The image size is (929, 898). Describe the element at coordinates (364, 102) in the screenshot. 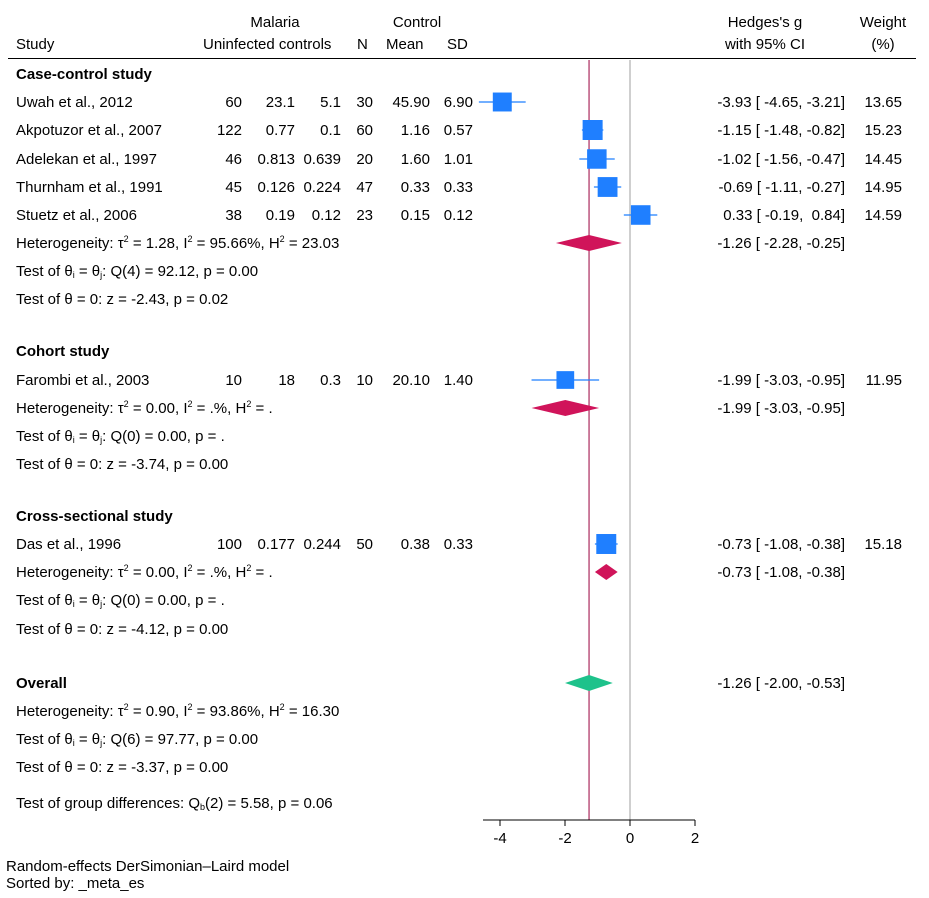

I see `ctl-n: 30` at that location.